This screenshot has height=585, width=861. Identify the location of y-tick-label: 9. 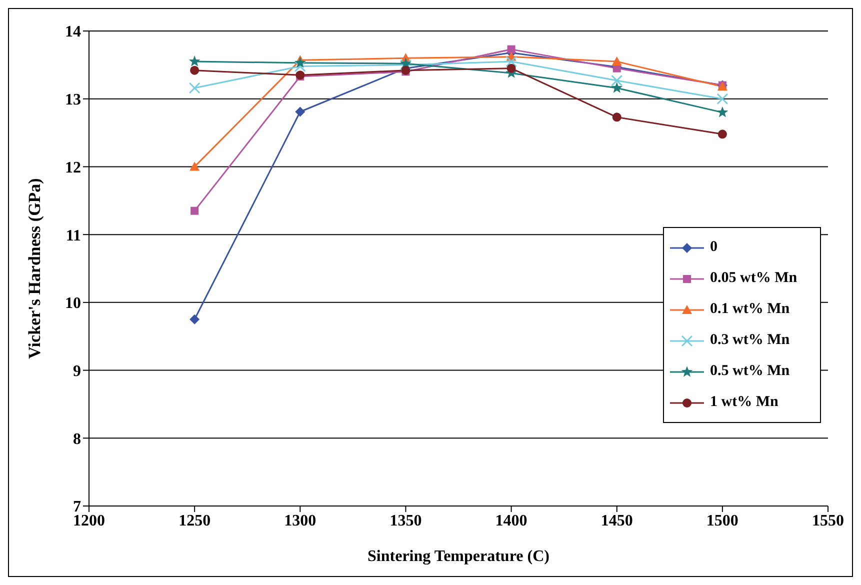
(77, 371).